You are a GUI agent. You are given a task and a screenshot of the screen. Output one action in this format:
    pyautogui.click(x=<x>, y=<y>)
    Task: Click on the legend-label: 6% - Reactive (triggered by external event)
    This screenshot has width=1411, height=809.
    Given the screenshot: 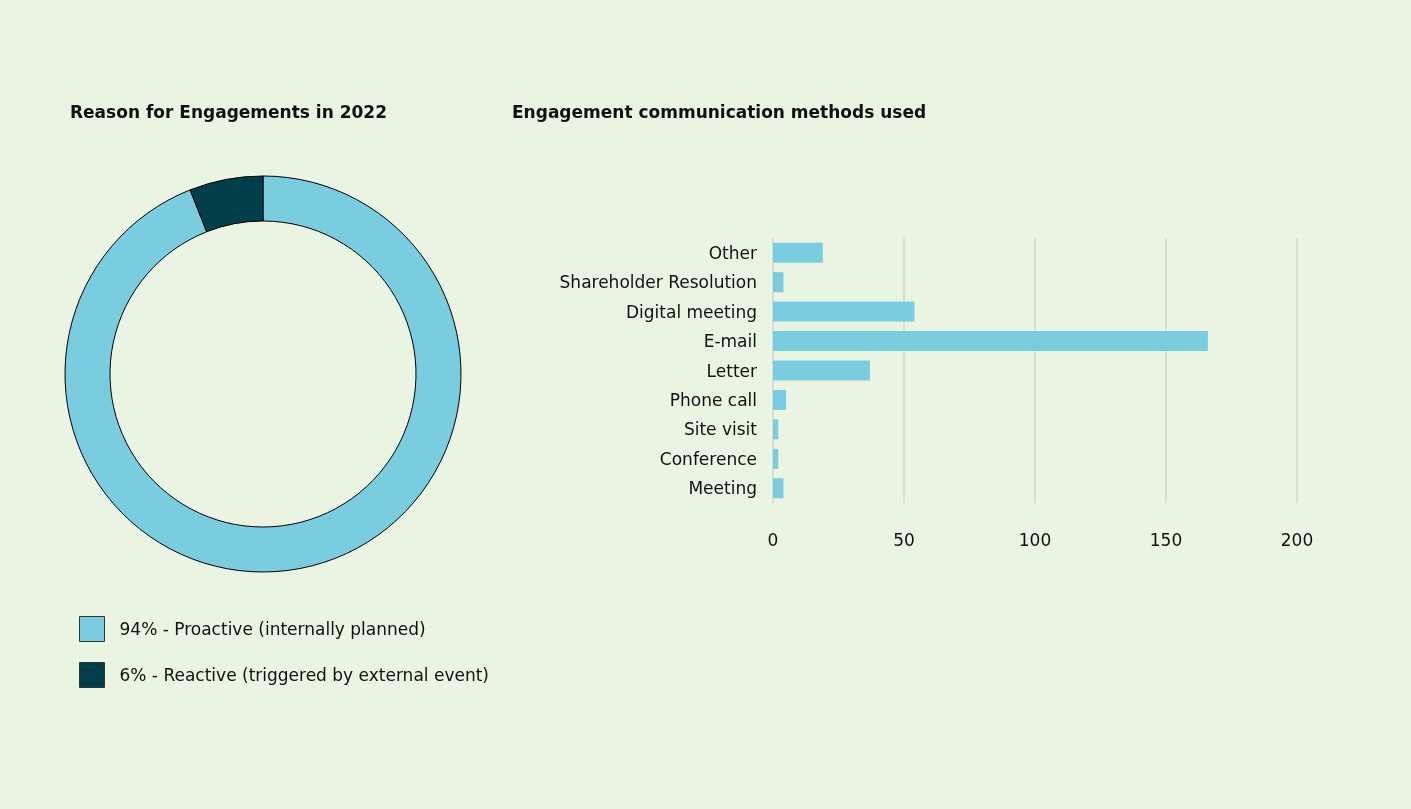 What is the action you would take?
    pyautogui.click(x=304, y=675)
    